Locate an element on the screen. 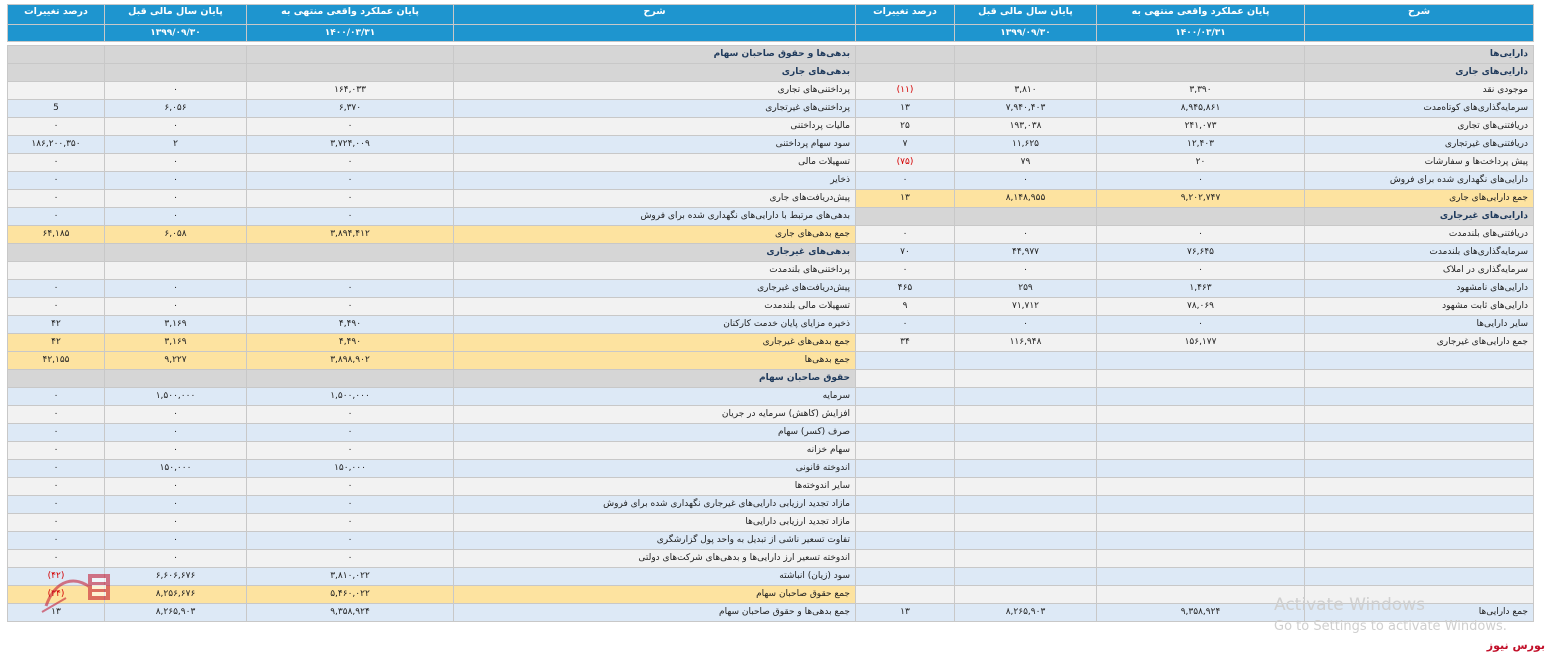  table-row: صرف (کسر) سهام ۰ ۰ ۰ is located at coordinates (770, 432).